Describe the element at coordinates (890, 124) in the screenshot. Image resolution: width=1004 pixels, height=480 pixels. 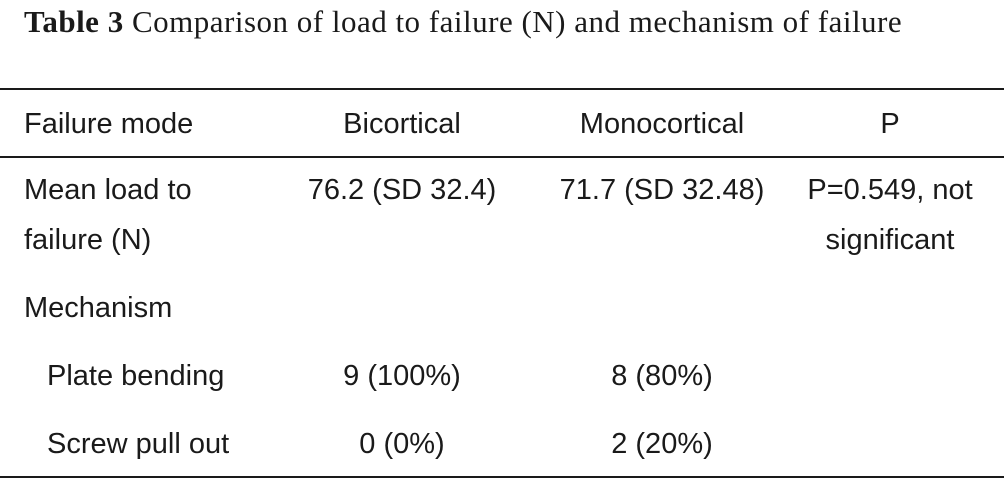
I see `header-p: P` at that location.